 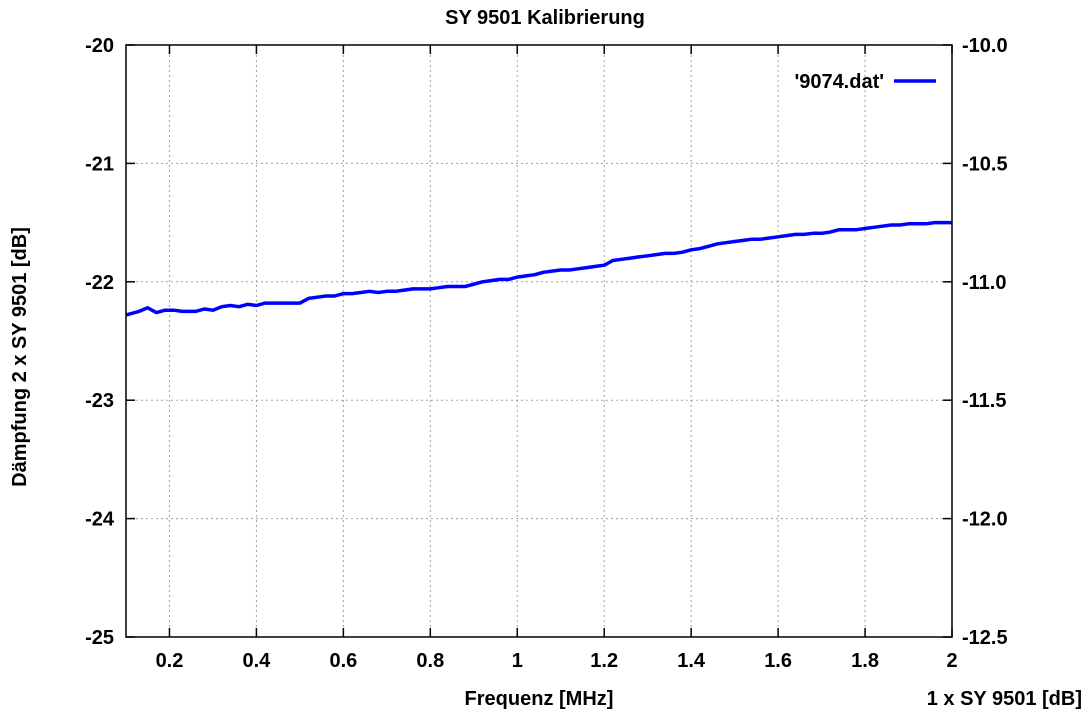 I want to click on y-axis-label: Dämpfung 2 x SY 9501 [dB], so click(x=20, y=357).